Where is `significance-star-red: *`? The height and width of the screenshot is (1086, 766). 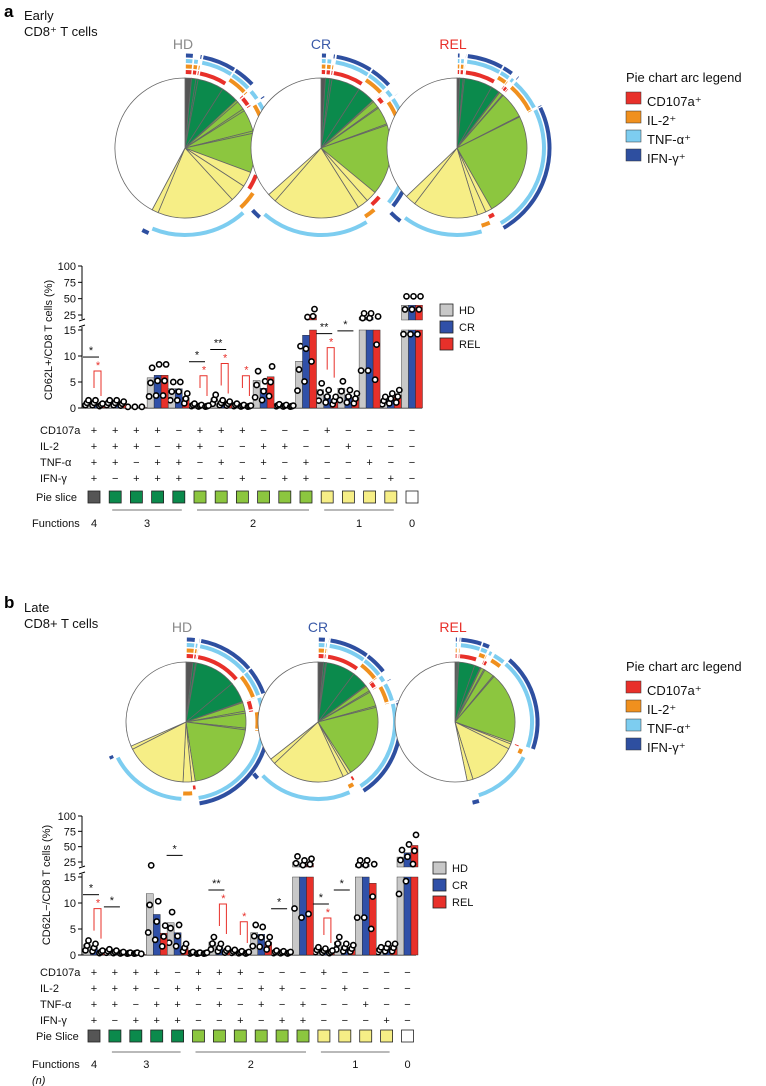
significance-star-red: * is located at coordinates (225, 359).